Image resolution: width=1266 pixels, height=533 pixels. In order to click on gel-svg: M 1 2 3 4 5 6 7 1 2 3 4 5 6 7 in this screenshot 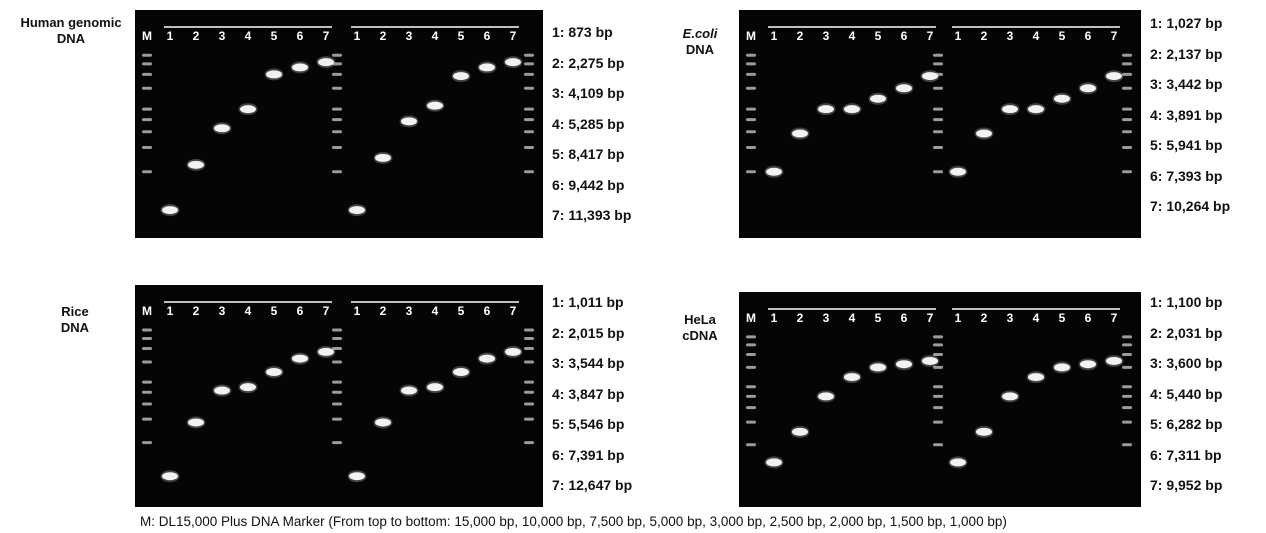, I will do `click(939, 388)`.